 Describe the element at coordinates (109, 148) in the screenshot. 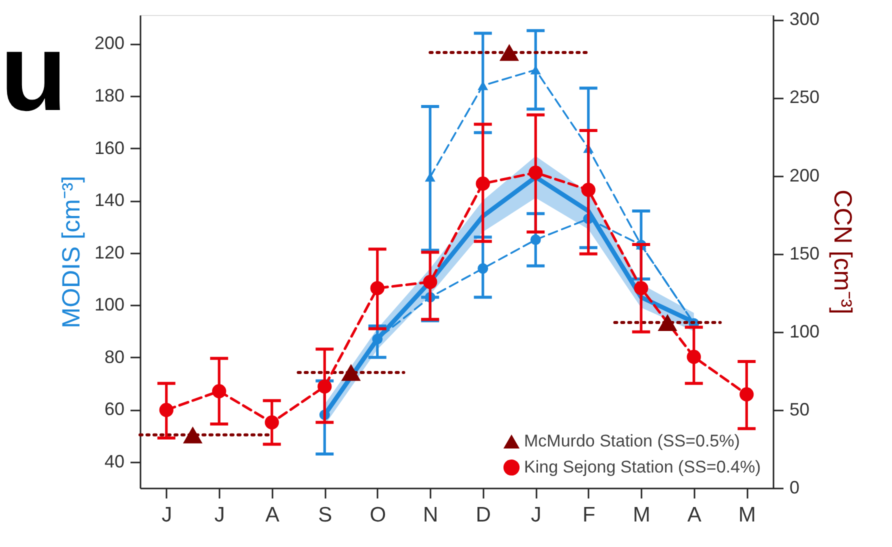

I see `y-tick-label: 160` at that location.